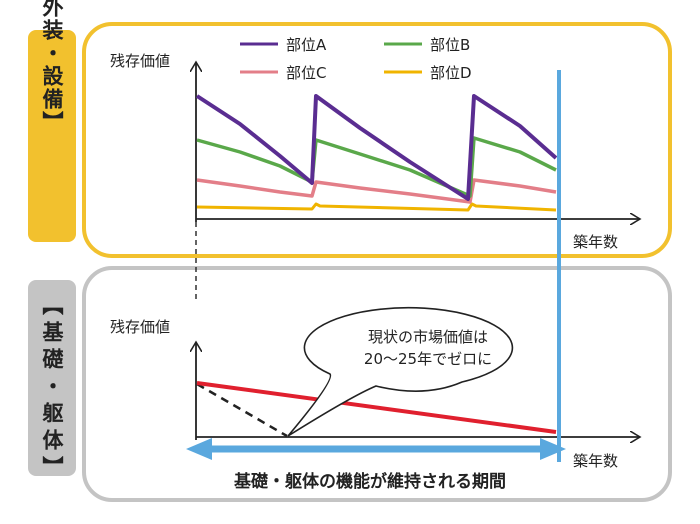 The image size is (700, 524). Describe the element at coordinates (595, 242) in the screenshot. I see `top-x-label: 築年数` at that location.